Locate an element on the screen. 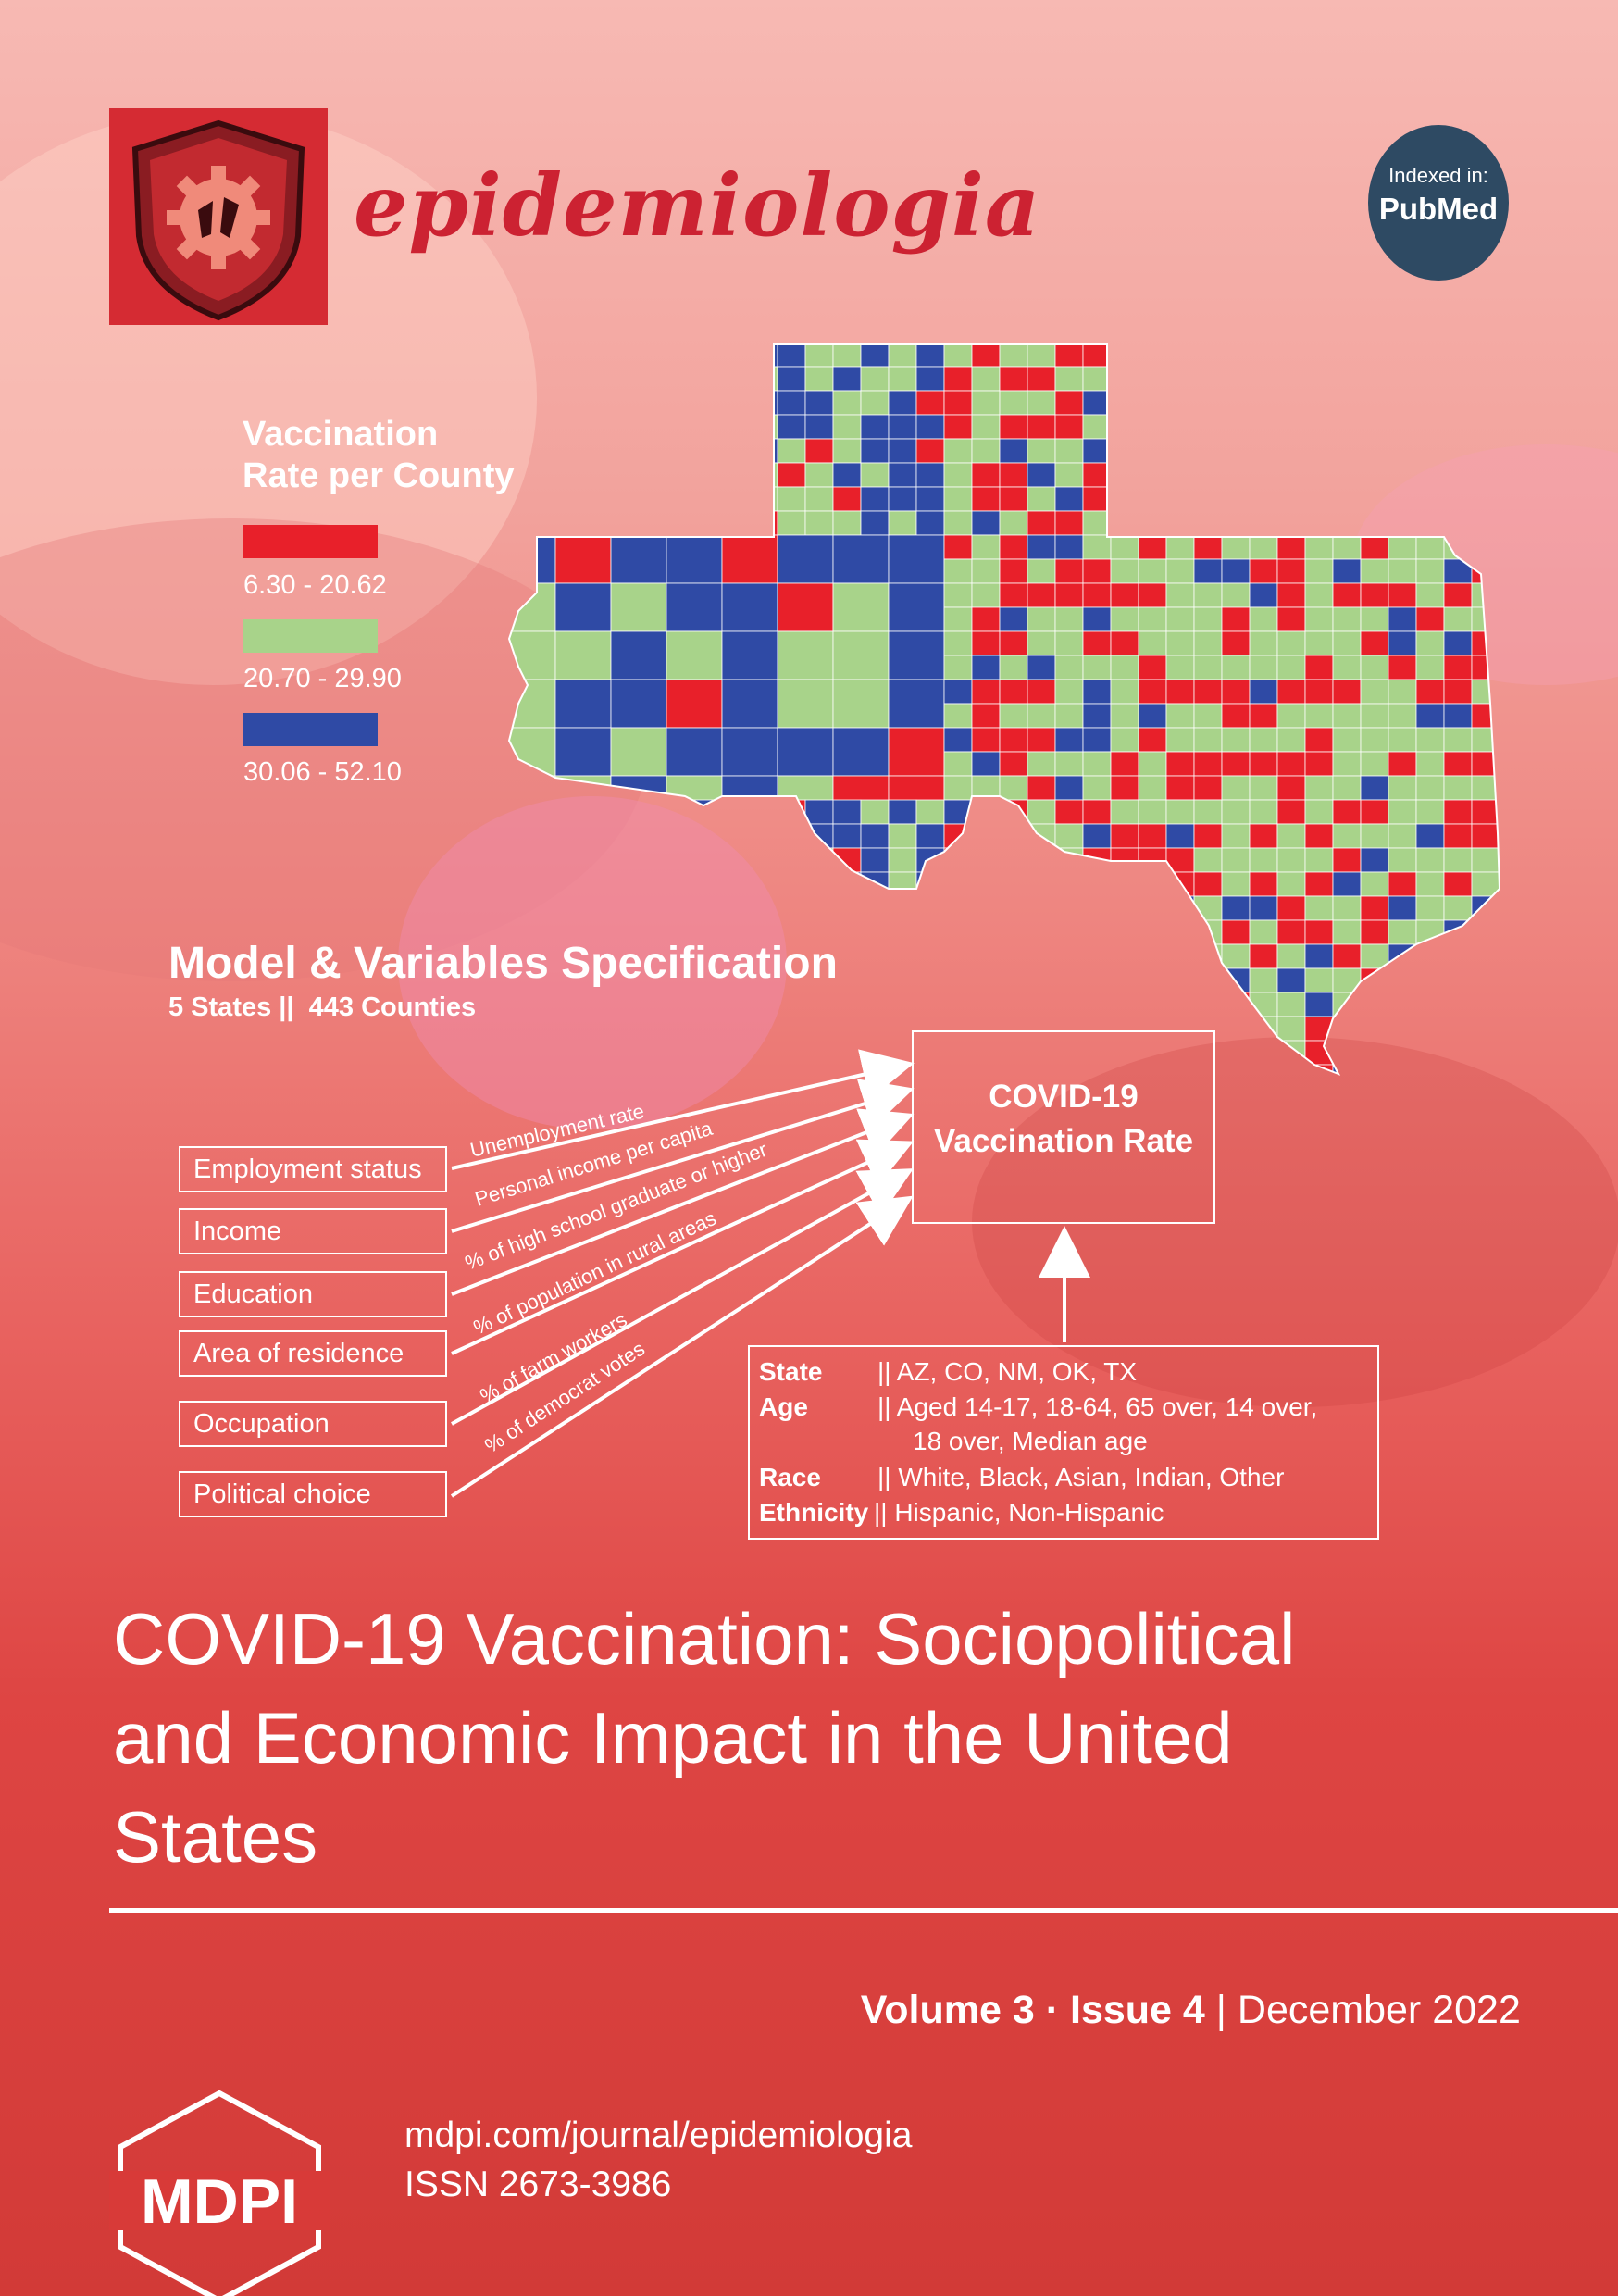  control-key-age: Age is located at coordinates (783, 1406).